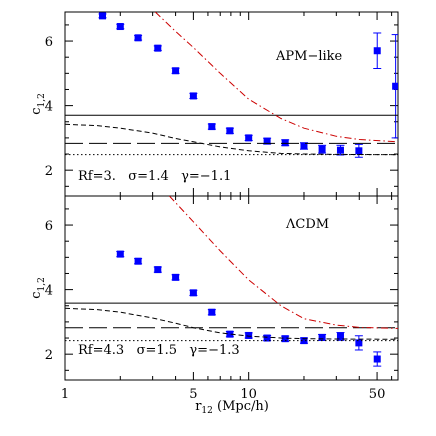 This screenshot has width=436, height=436. I want to click on x-tick-label: 5, so click(193, 394).